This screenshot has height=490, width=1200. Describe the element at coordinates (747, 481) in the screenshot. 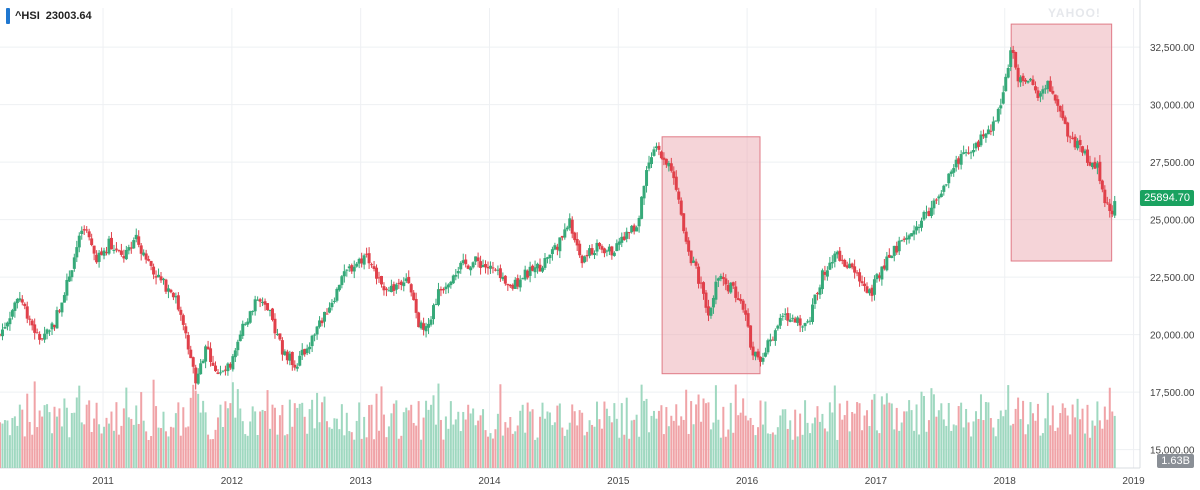

I see `x-tick-label: 2016` at that location.